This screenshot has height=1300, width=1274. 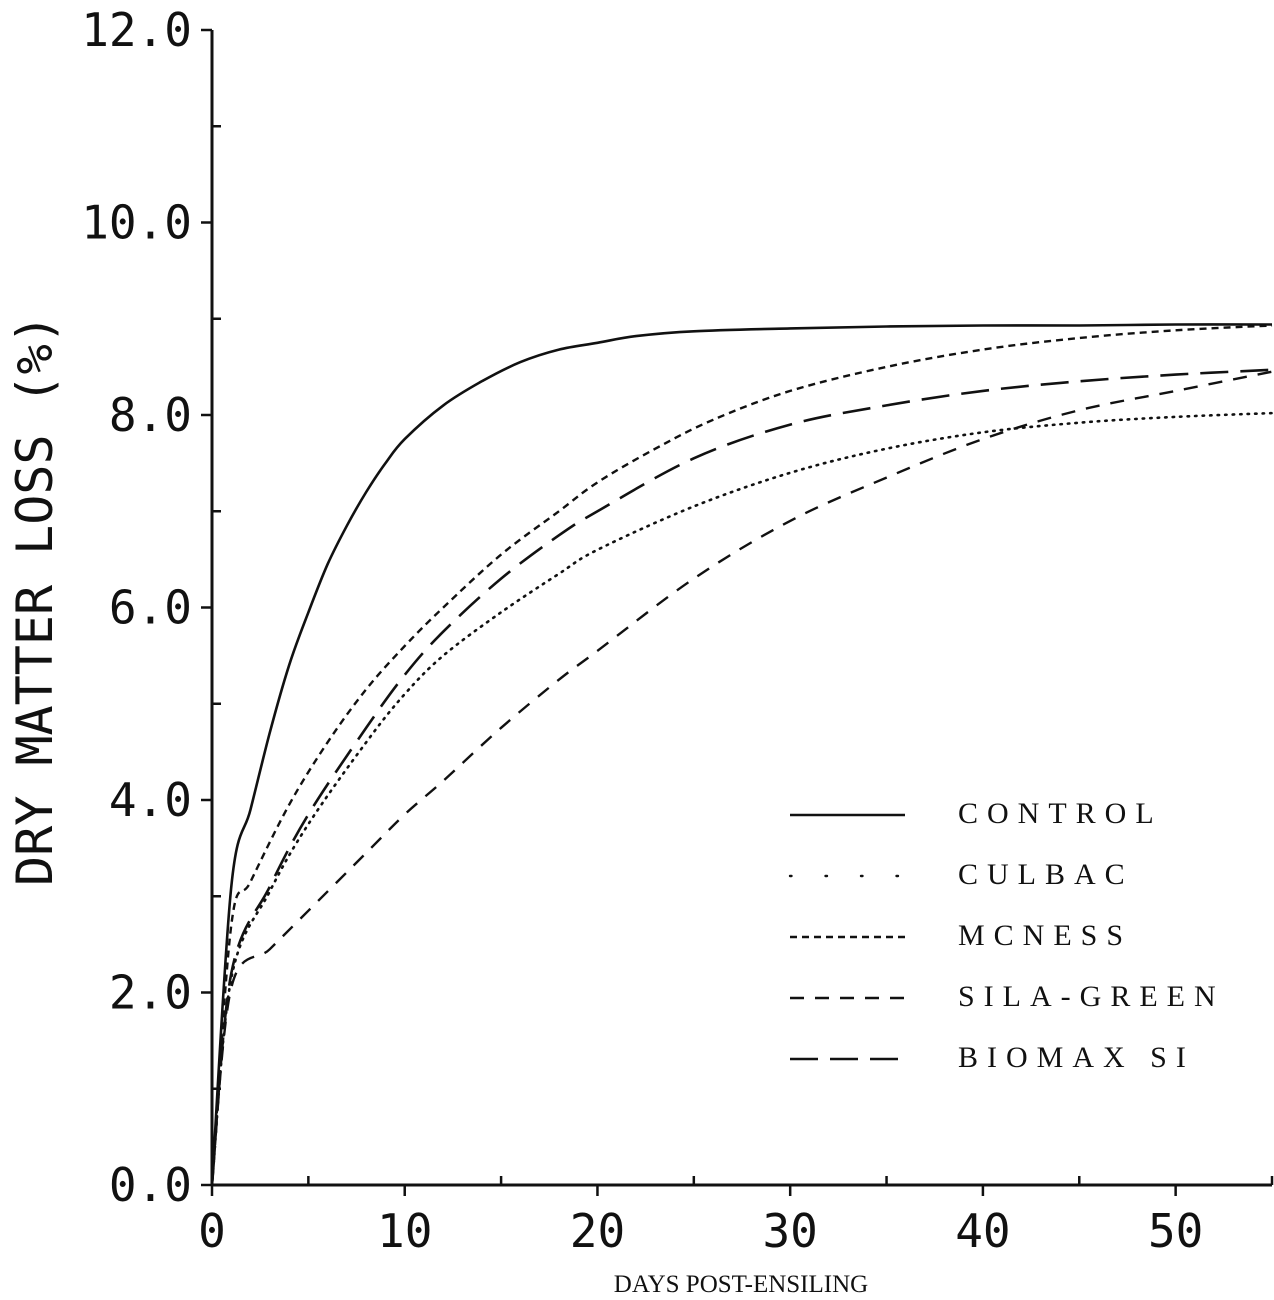 I want to click on legend-label-mcness: MCNESS, so click(x=1045, y=935).